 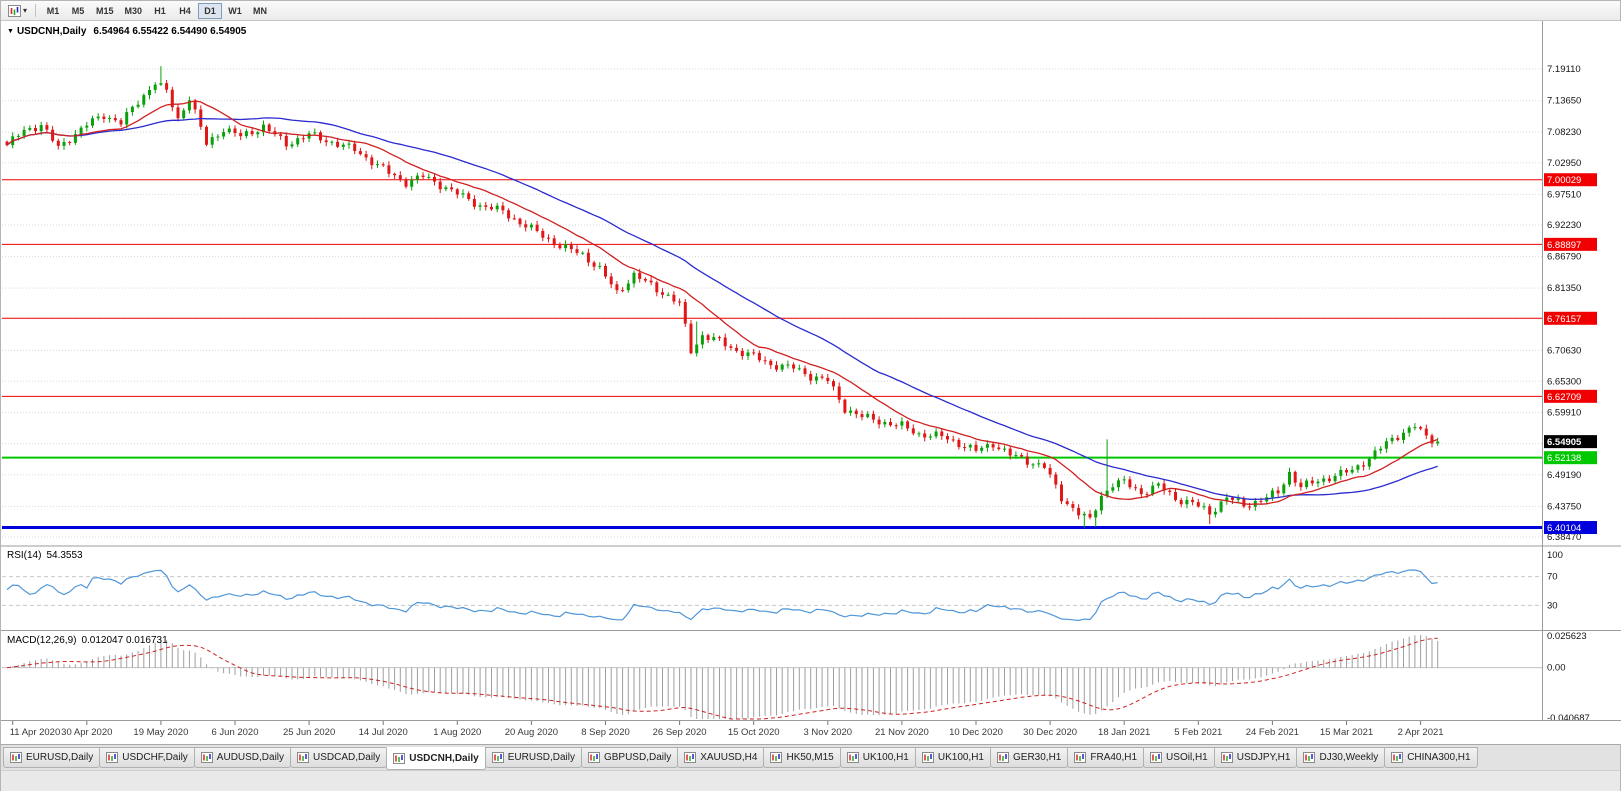 What do you see at coordinates (383, 732) in the screenshot?
I see `svg-text: 14 Jul 2020` at bounding box center [383, 732].